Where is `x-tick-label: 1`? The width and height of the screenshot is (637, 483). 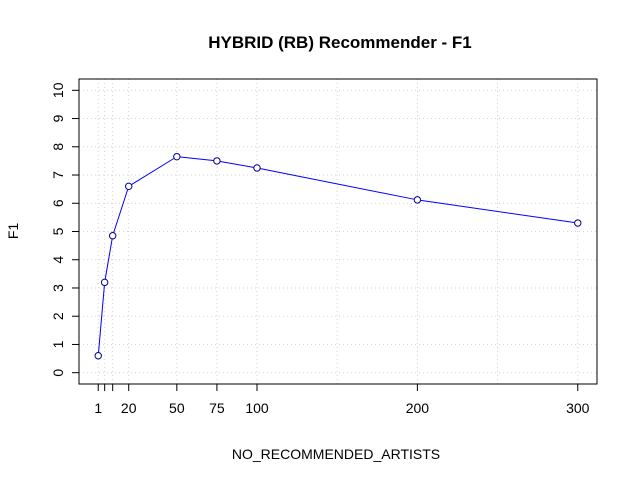 x-tick-label: 1 is located at coordinates (98, 408).